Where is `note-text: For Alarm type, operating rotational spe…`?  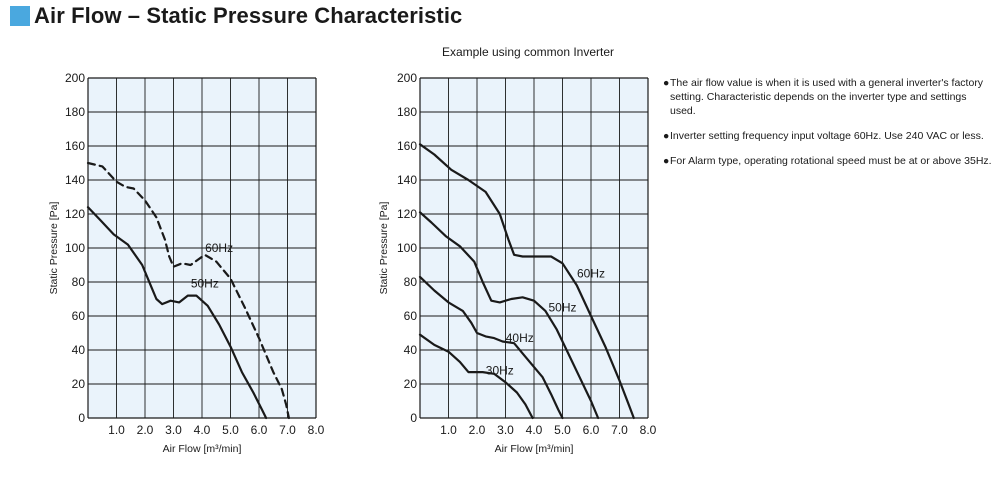
note-text: For Alarm type, operating rotational spe… is located at coordinates (831, 161).